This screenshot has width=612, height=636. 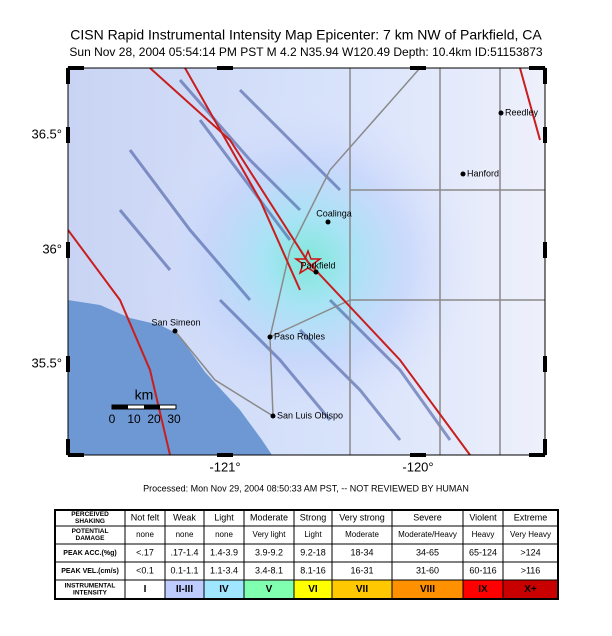 What do you see at coordinates (300, 336) in the screenshot?
I see `city-label: Paso Robles` at bounding box center [300, 336].